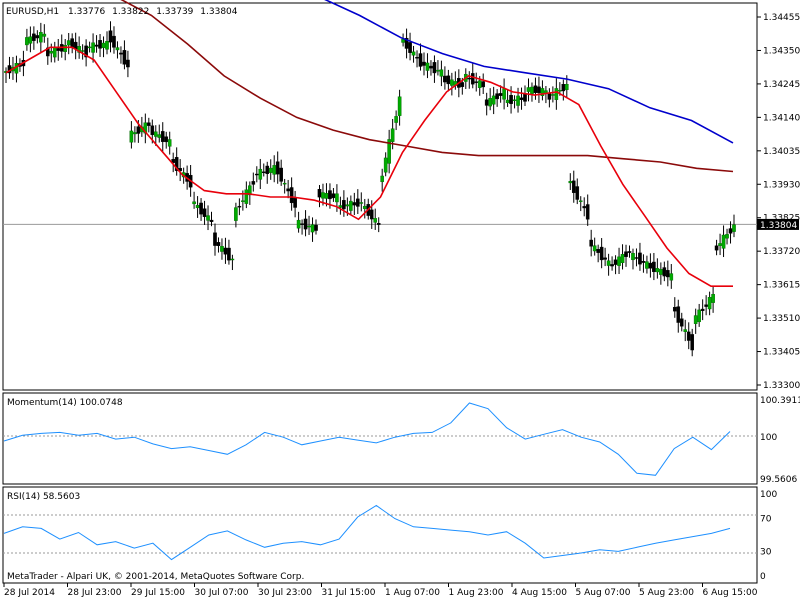  I want to click on time-tick-label: 5 Aug 07:00, so click(603, 593).